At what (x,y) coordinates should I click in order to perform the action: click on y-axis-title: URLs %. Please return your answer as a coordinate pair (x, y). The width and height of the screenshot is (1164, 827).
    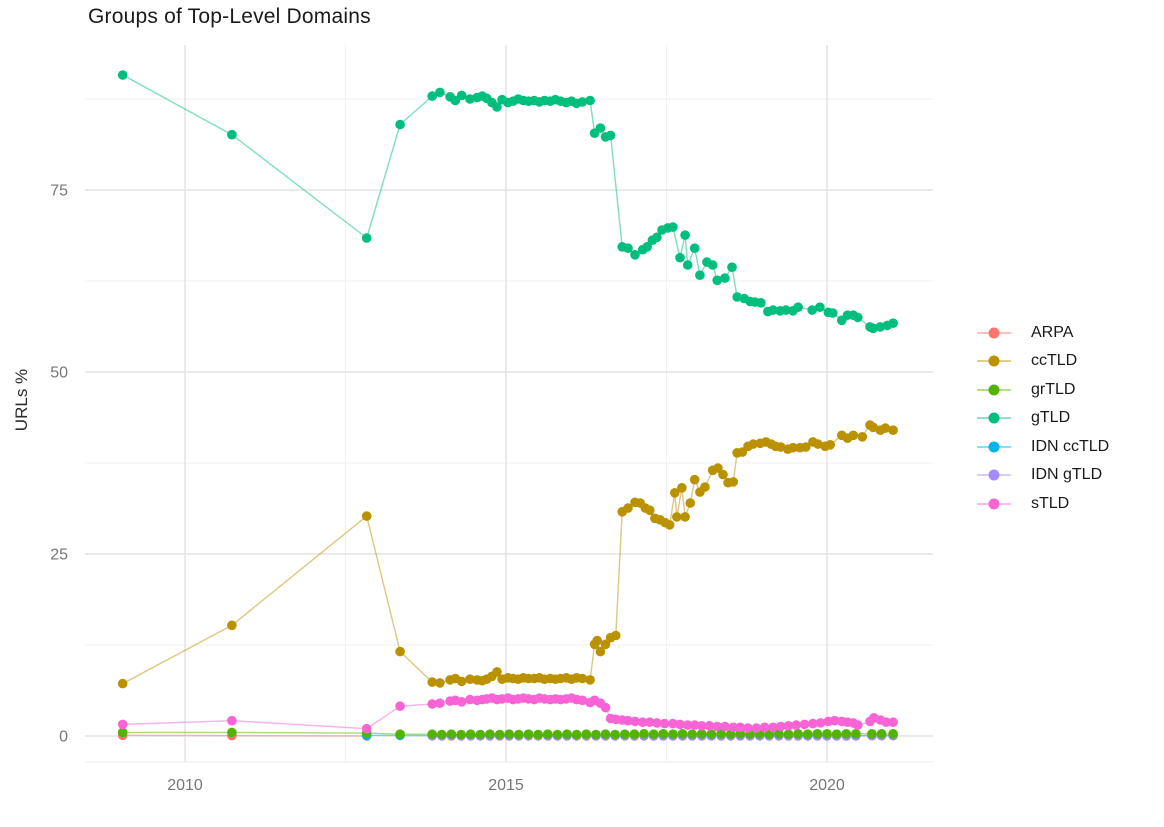
    Looking at the image, I should click on (21, 400).